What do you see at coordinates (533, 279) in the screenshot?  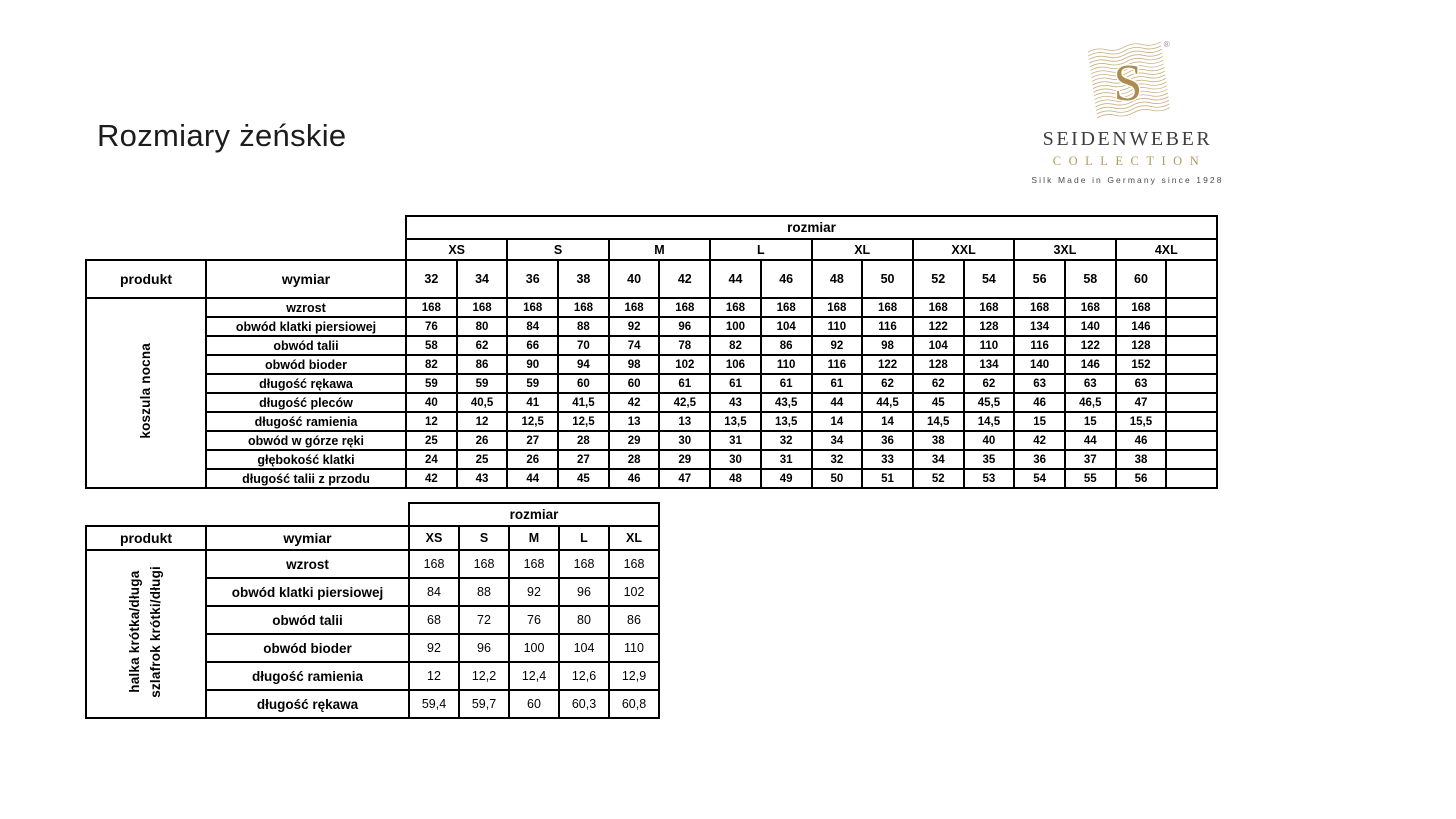 I see `size-number: 36` at bounding box center [533, 279].